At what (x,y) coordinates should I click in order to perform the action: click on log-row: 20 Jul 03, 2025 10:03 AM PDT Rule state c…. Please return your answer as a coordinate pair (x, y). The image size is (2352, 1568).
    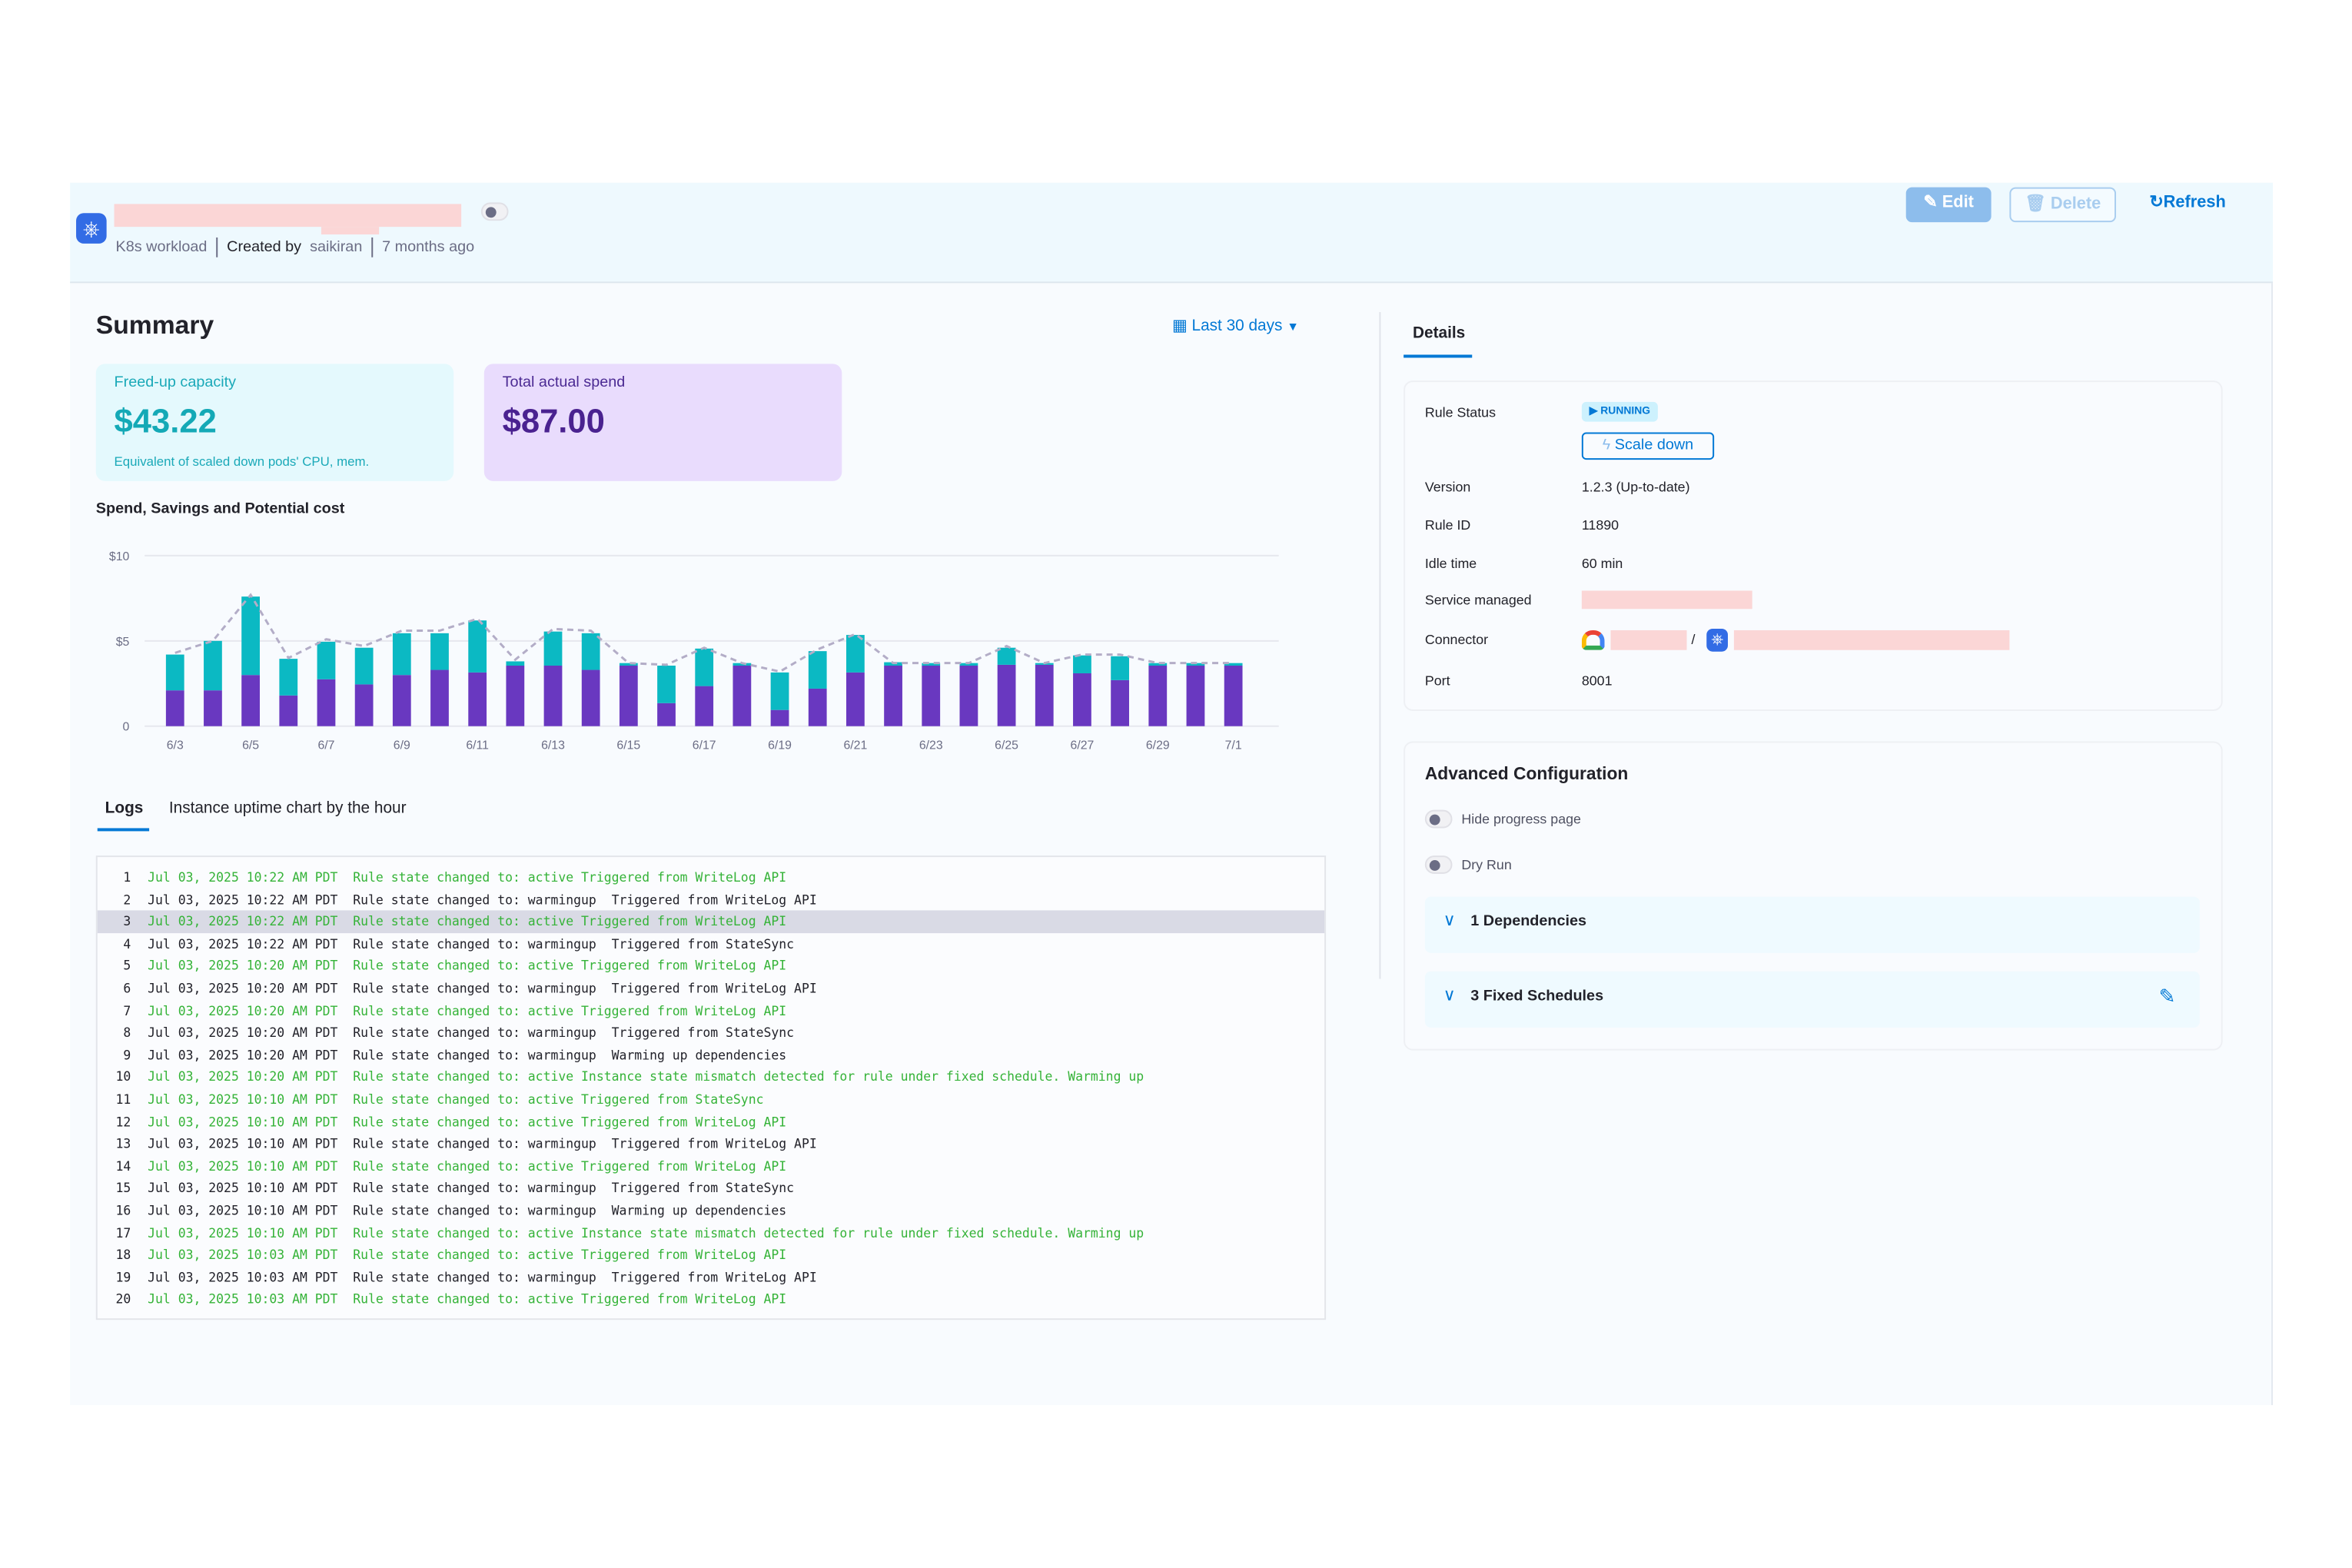
    Looking at the image, I should click on (711, 1299).